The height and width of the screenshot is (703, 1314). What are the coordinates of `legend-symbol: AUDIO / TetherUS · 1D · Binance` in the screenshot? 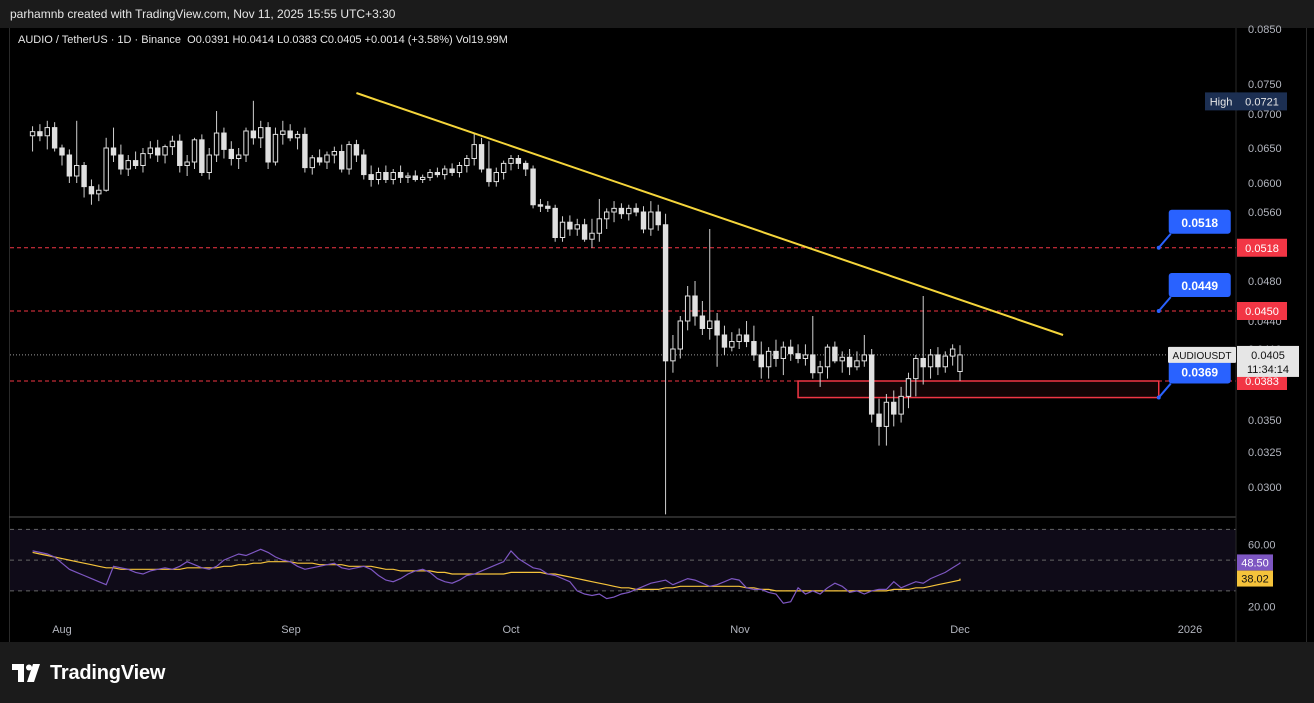 It's located at (100, 40).